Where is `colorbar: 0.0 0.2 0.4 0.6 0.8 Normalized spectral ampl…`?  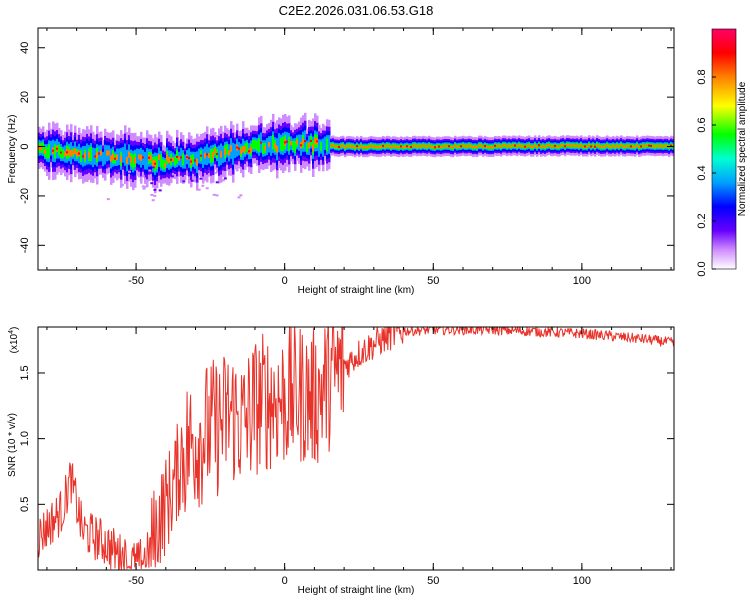
colorbar: 0.0 0.2 0.4 0.6 0.8 Normalized spectral ampl… is located at coordinates (722, 152).